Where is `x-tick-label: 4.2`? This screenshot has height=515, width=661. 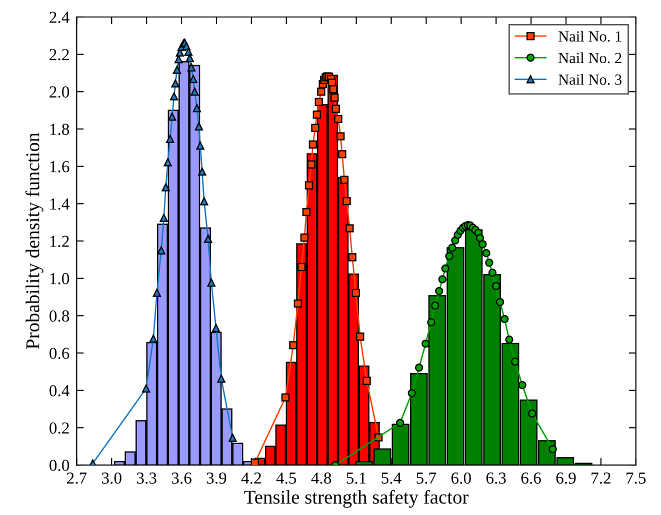
x-tick-label: 4.2 is located at coordinates (251, 478).